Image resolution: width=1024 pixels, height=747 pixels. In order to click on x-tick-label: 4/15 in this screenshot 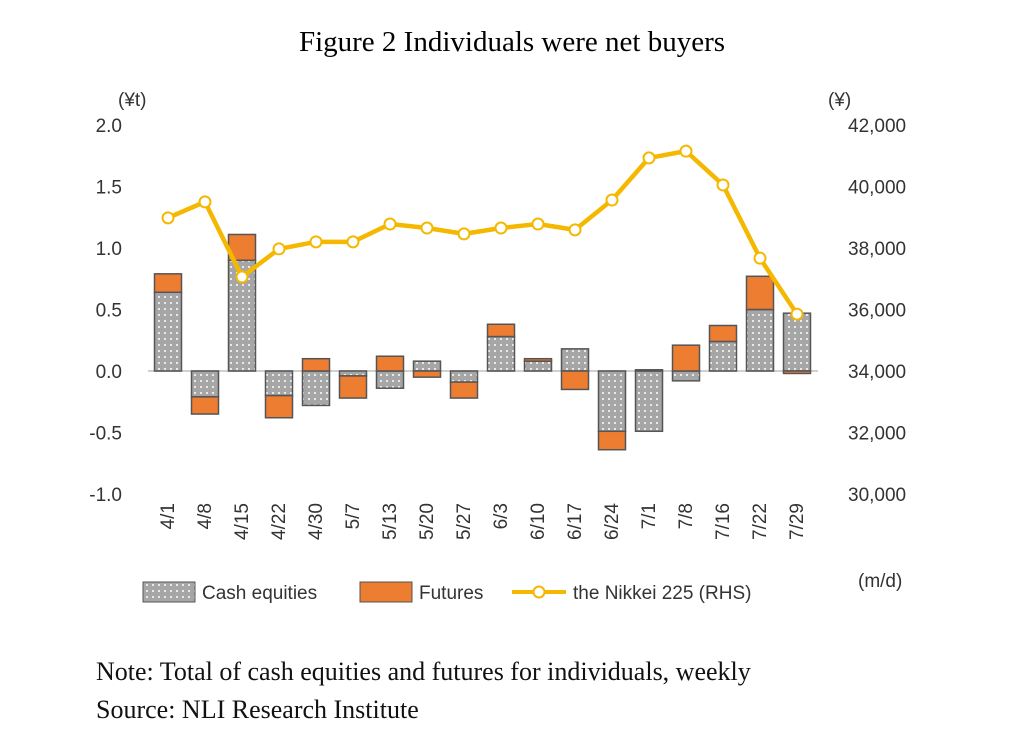, I will do `click(242, 521)`.